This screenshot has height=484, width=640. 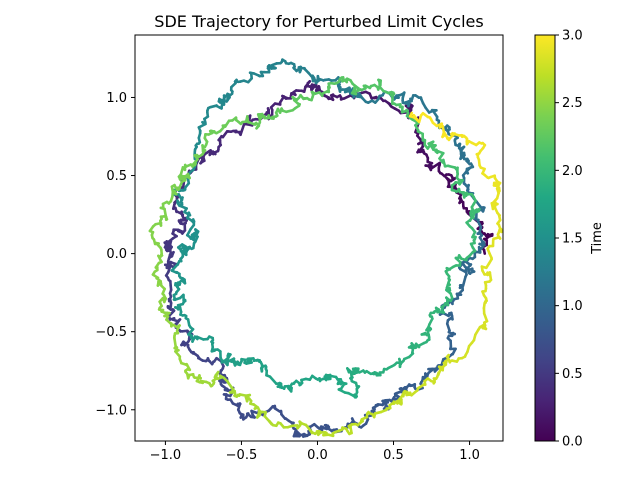 What do you see at coordinates (572, 36) in the screenshot?
I see `colorbar-tick-label: 3.0` at bounding box center [572, 36].